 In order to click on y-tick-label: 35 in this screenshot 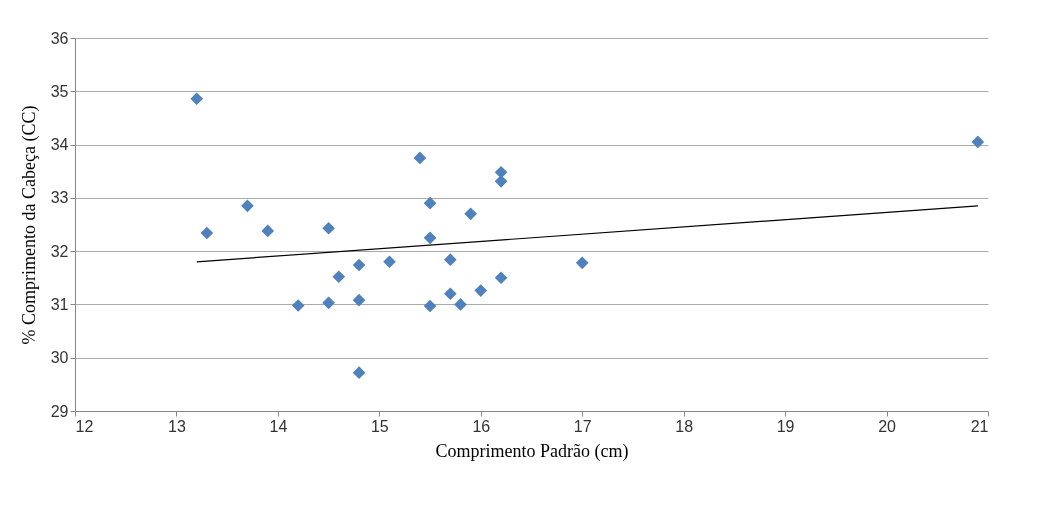, I will do `click(59, 91)`.